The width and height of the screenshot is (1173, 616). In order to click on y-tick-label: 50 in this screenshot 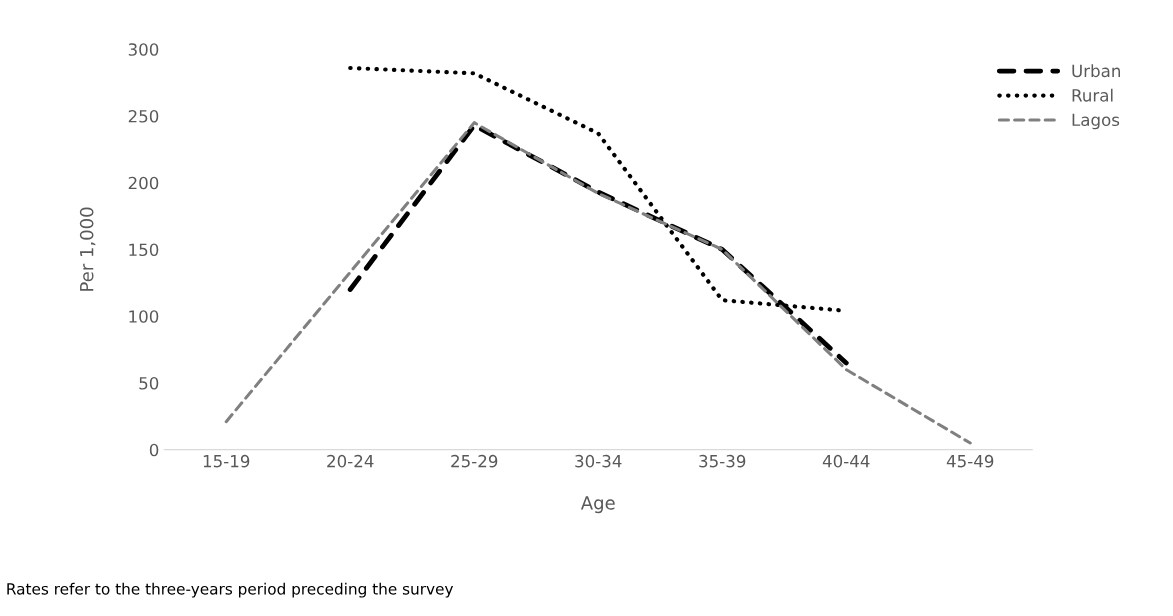, I will do `click(149, 383)`.